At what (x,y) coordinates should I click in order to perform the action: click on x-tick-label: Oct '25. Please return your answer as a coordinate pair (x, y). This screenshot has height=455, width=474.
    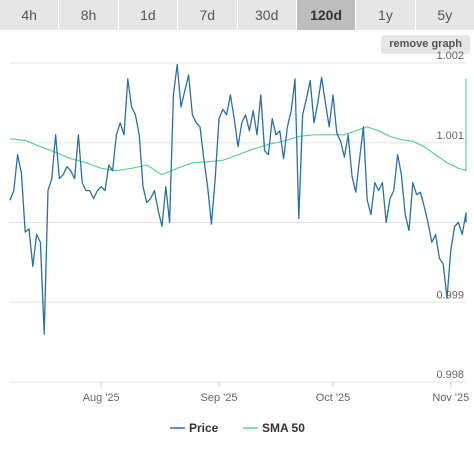
    Looking at the image, I should click on (333, 398).